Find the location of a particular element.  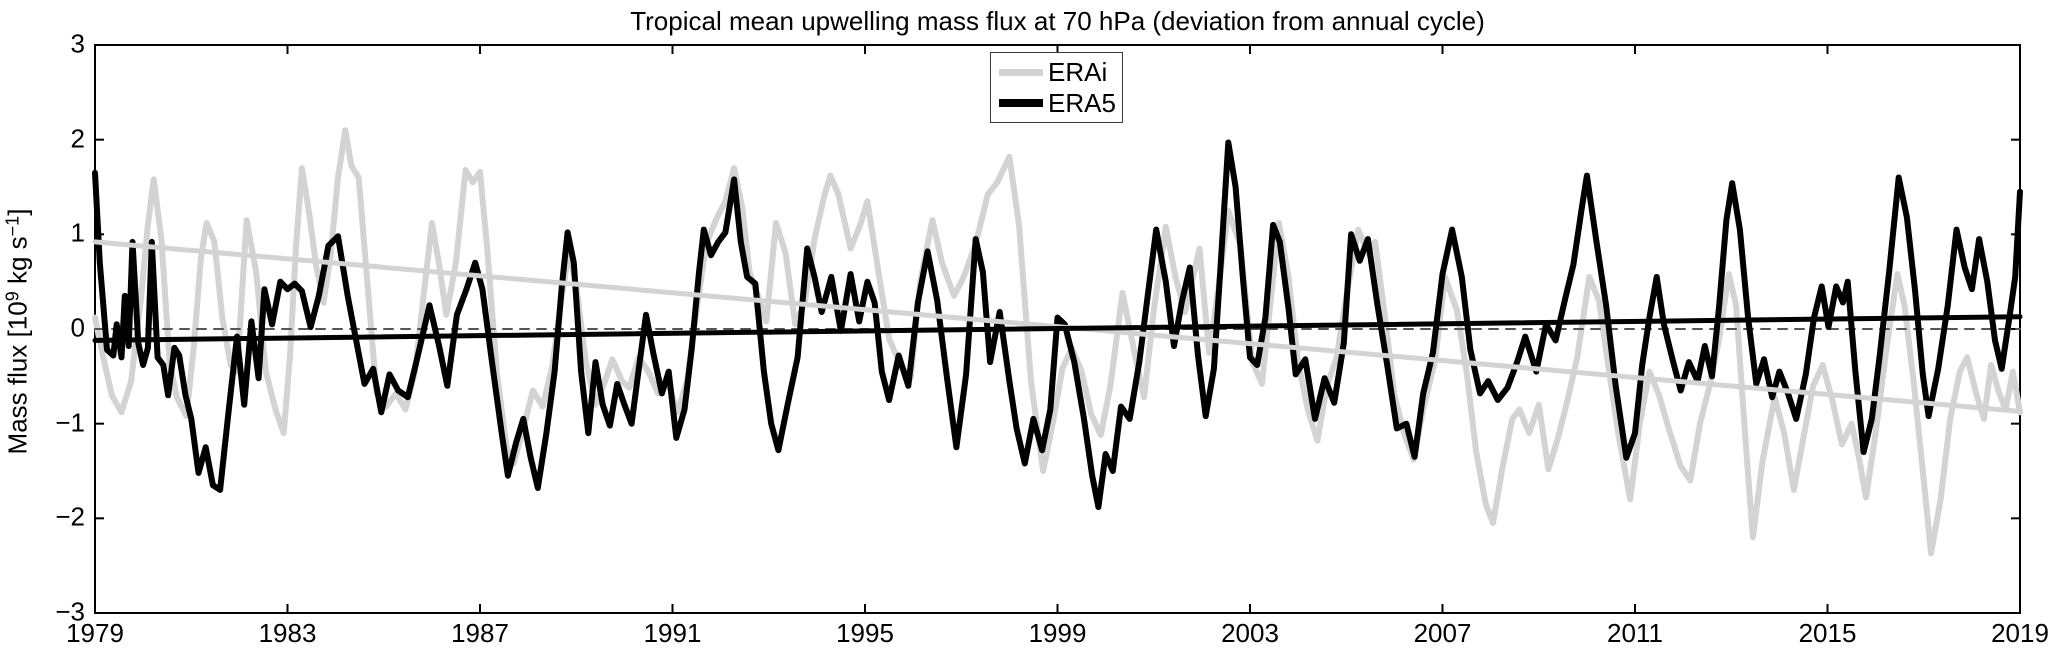

era5-line-swatch is located at coordinates (1021, 102).